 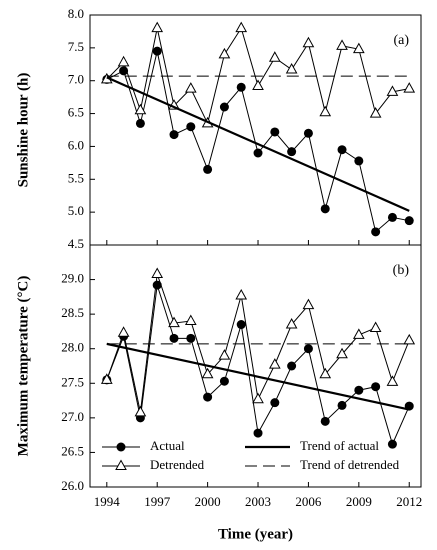 What do you see at coordinates (167, 445) in the screenshot?
I see `legend-label: Actual` at bounding box center [167, 445].